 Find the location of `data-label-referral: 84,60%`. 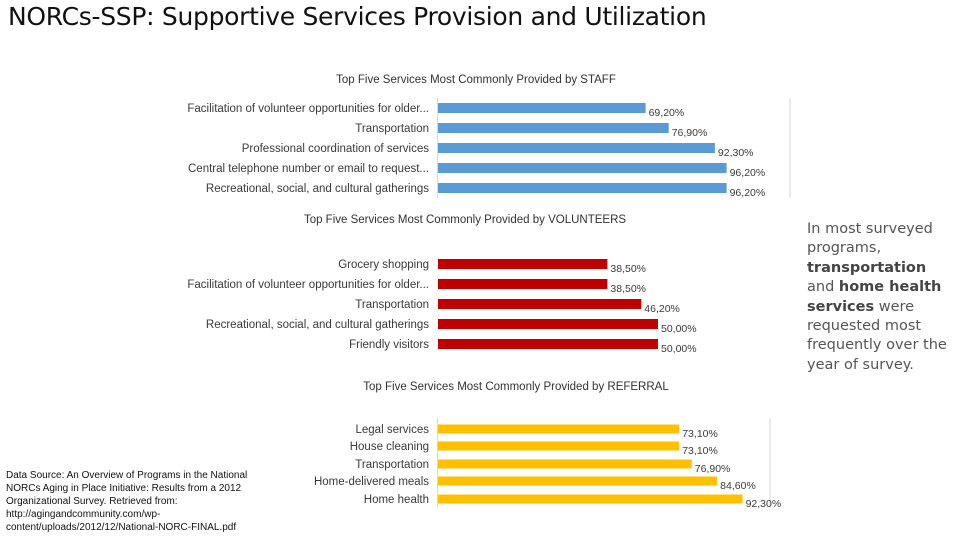

data-label-referral: 84,60% is located at coordinates (738, 486).